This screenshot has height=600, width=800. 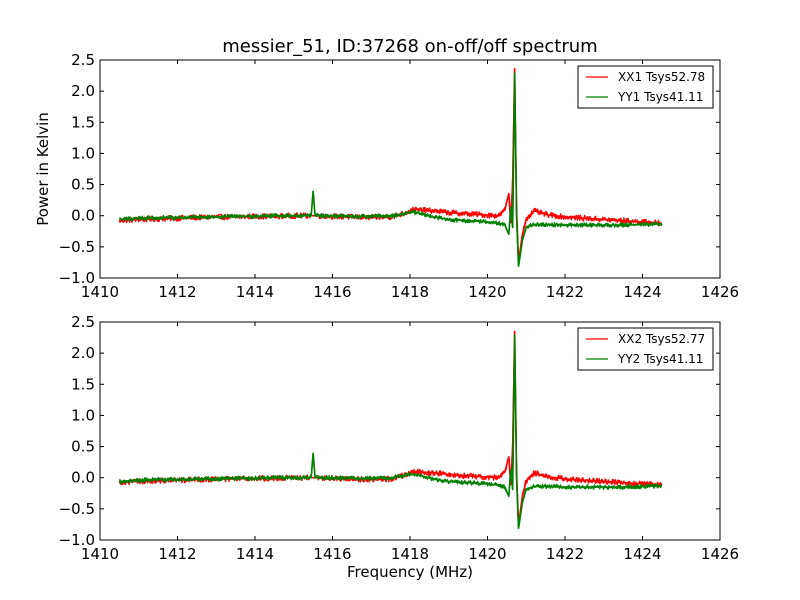 I want to click on y-axis-label: Power in Kelvin, so click(x=43, y=169).